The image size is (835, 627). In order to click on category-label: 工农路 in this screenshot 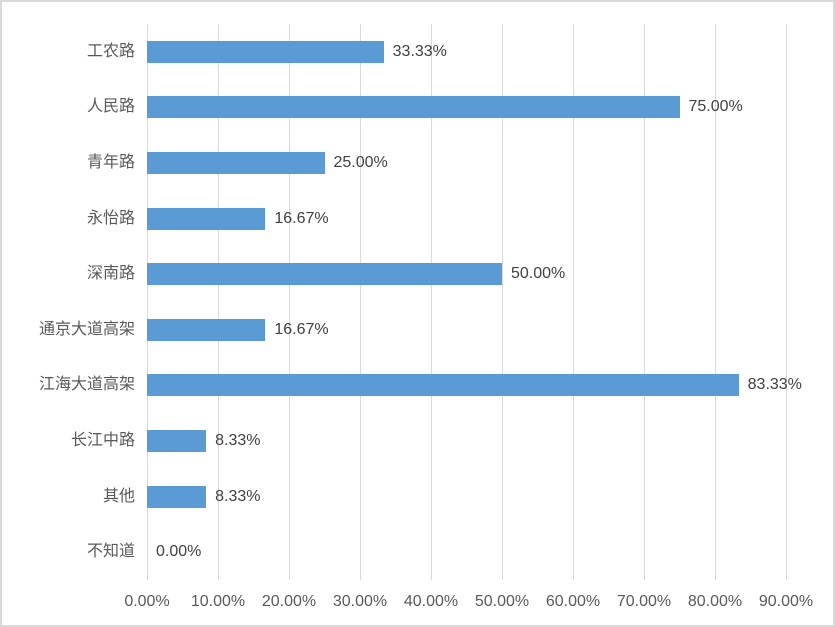, I will do `click(110, 51)`.